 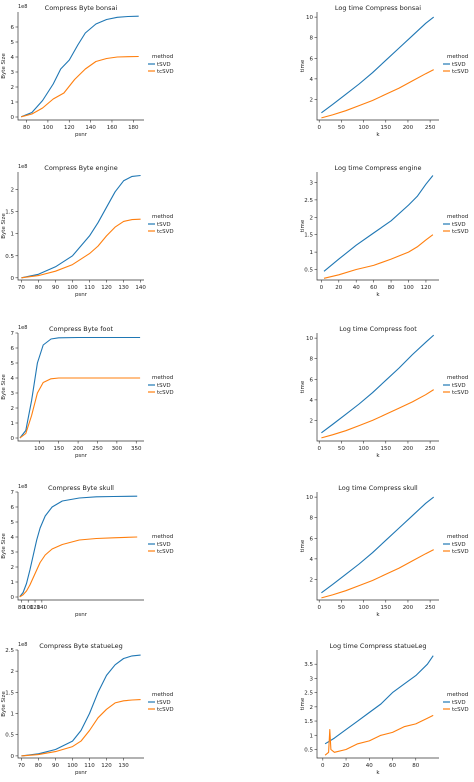 What do you see at coordinates (341, 608) in the screenshot?
I see `x-tick-label: 50` at bounding box center [341, 608].